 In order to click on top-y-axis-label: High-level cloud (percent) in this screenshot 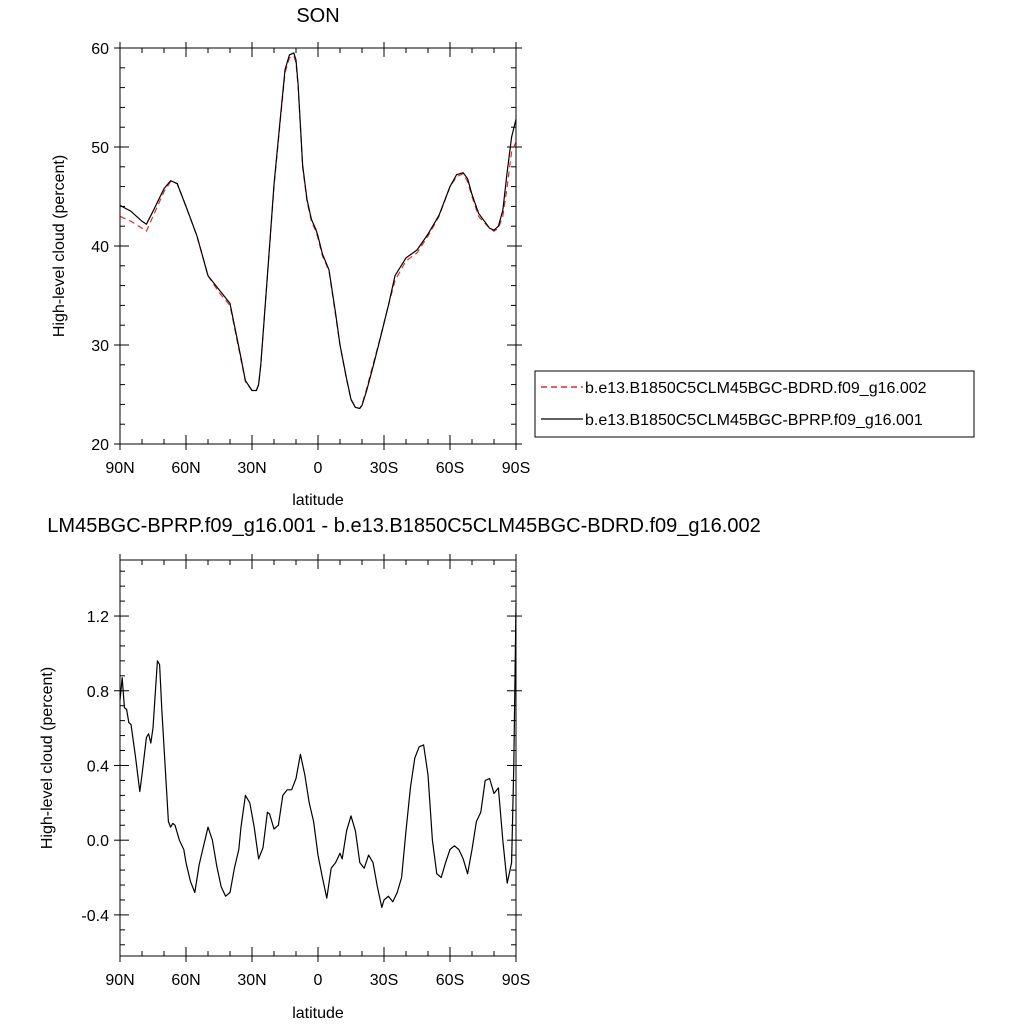, I will do `click(59, 246)`.